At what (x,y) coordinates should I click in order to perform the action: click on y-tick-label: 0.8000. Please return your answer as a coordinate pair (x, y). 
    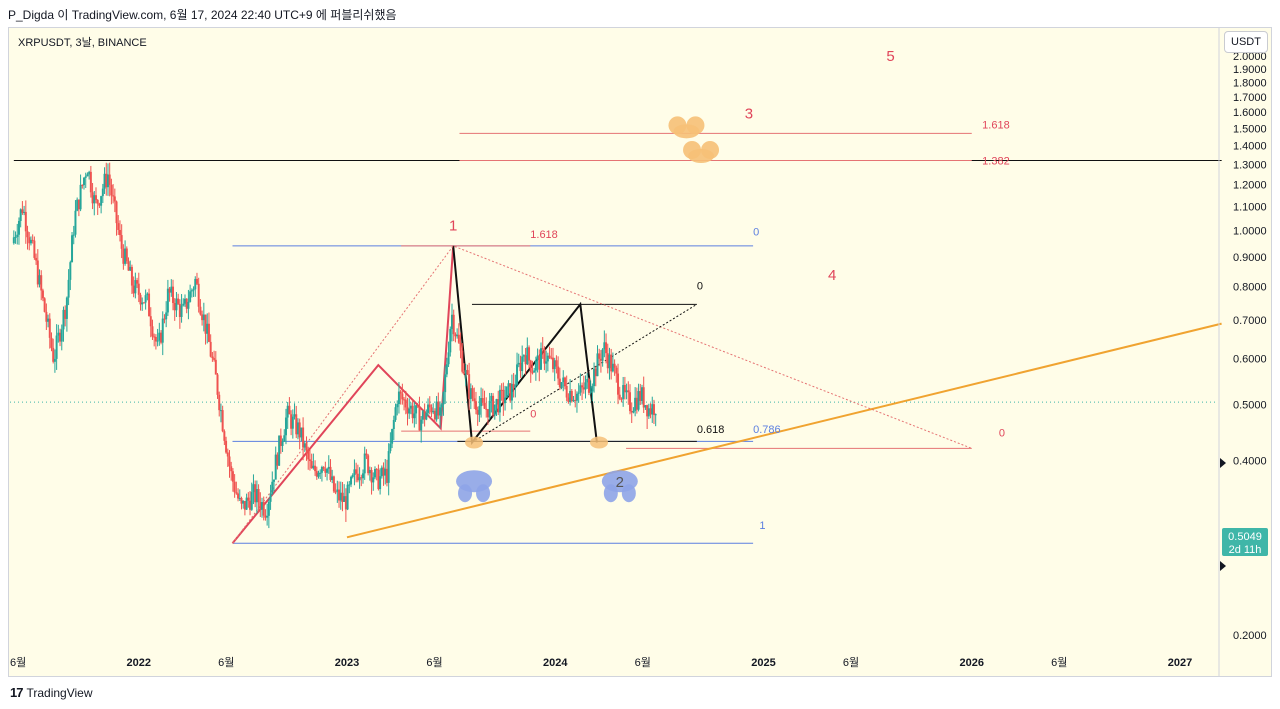
    Looking at the image, I should click on (1250, 287).